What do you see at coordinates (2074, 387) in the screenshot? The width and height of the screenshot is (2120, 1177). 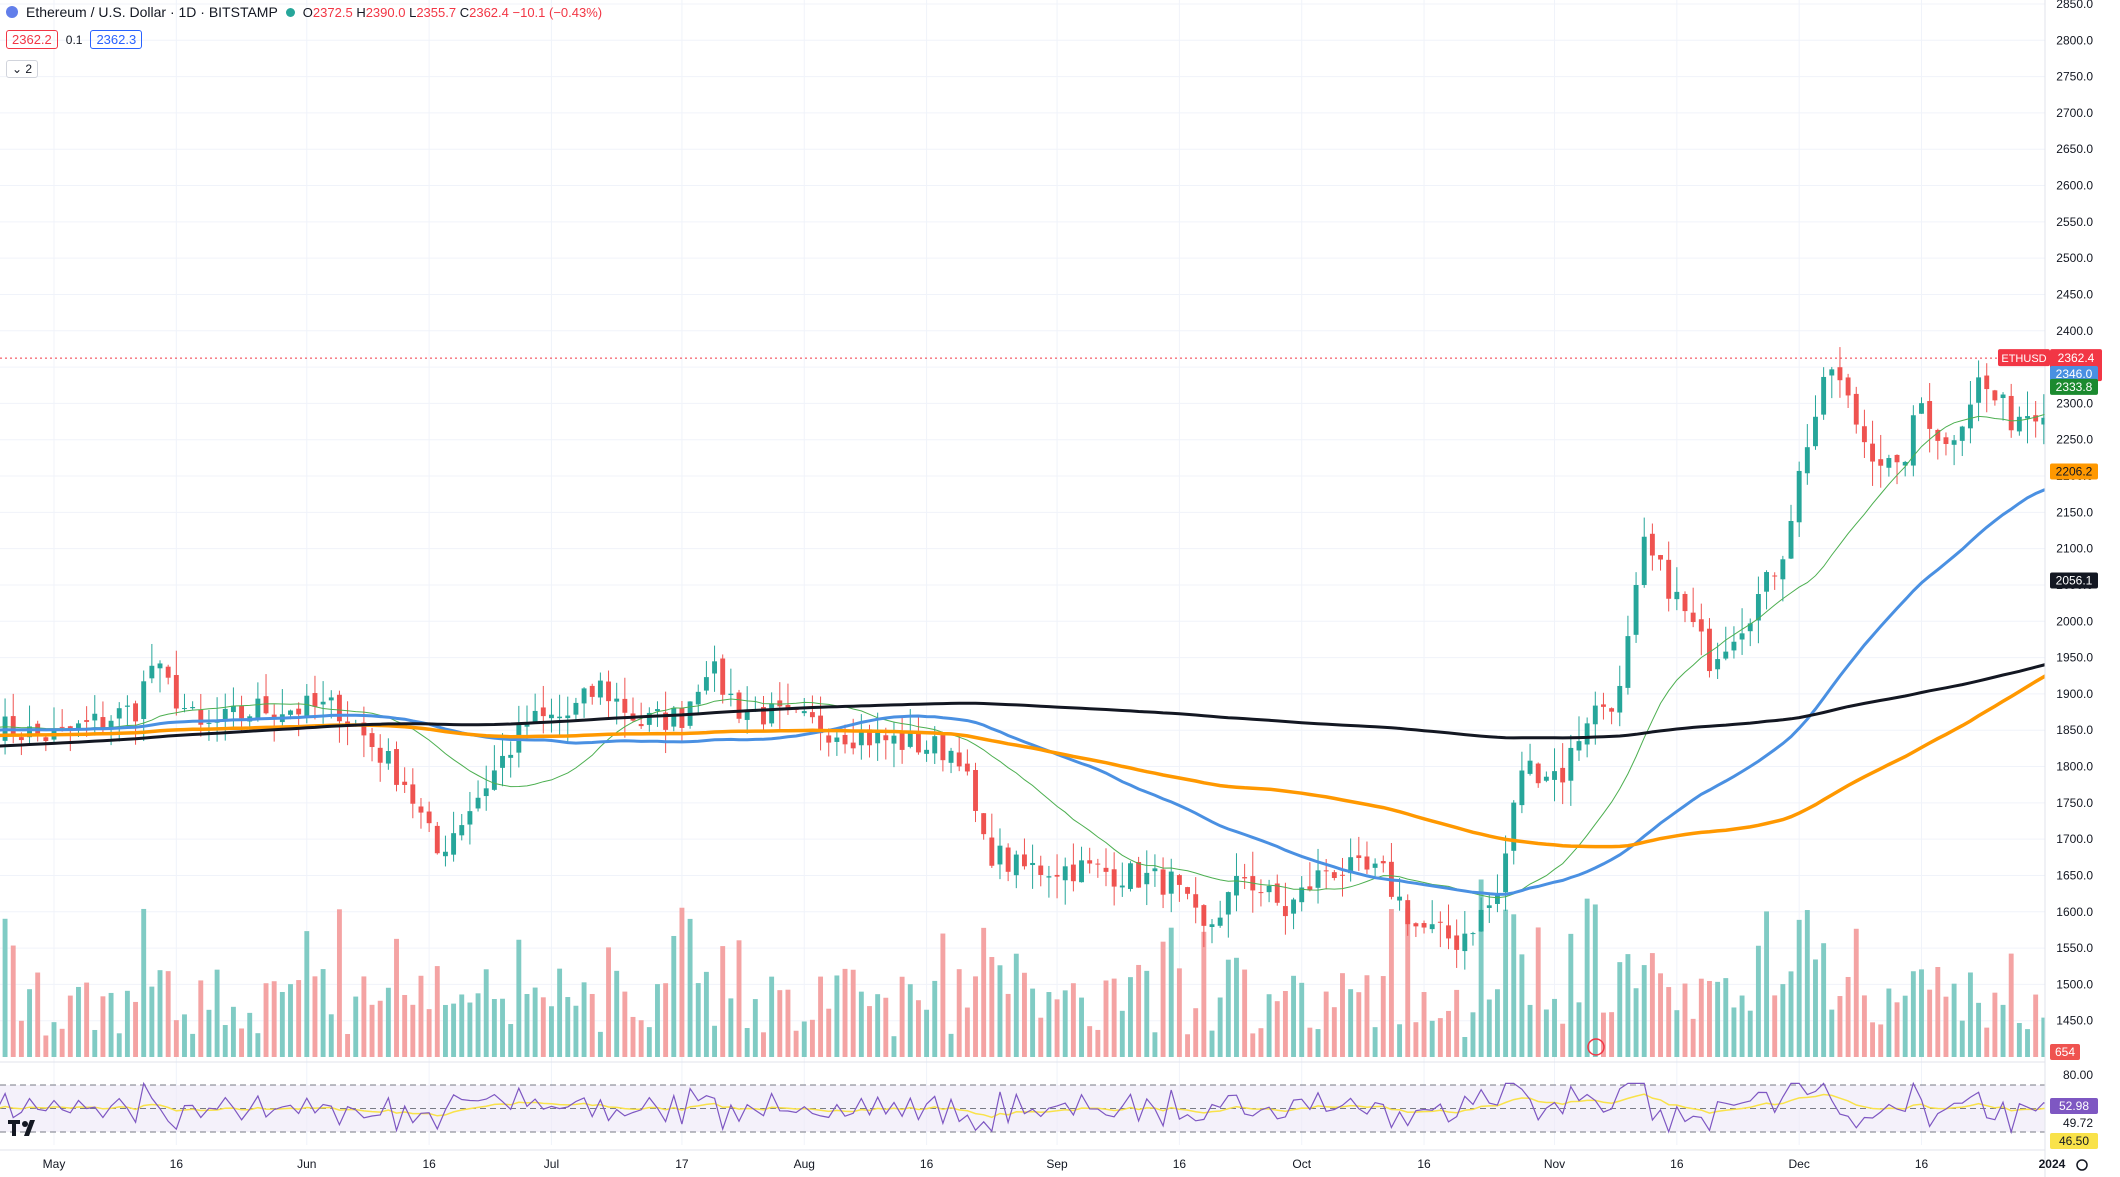 I see `ma20-badge: 2333.8` at bounding box center [2074, 387].